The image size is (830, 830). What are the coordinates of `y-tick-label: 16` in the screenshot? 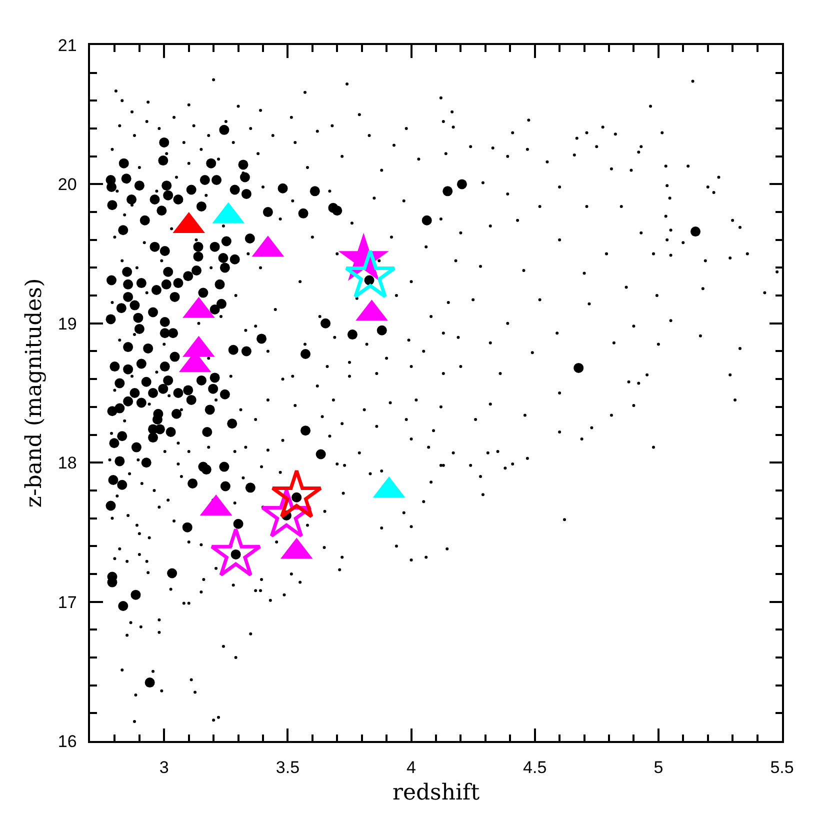 It's located at (67, 741).